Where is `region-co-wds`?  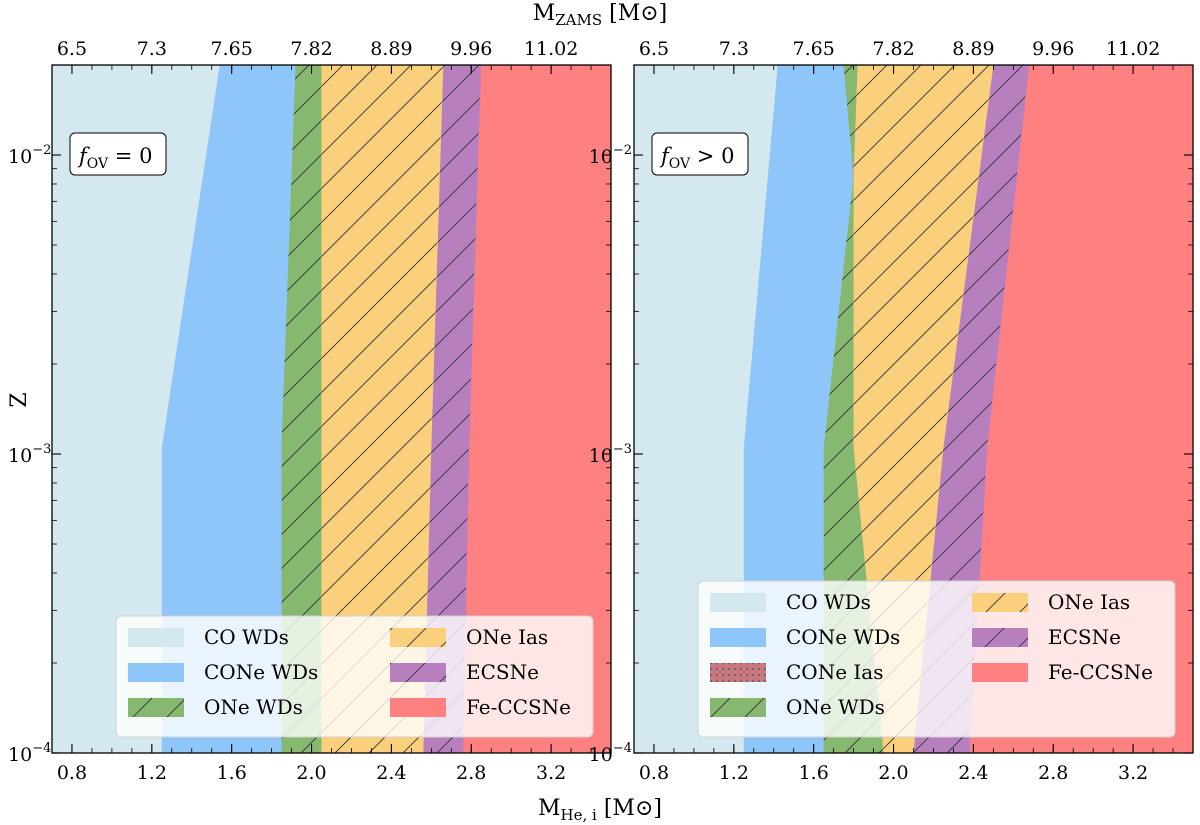 region-co-wds is located at coordinates (136, 409).